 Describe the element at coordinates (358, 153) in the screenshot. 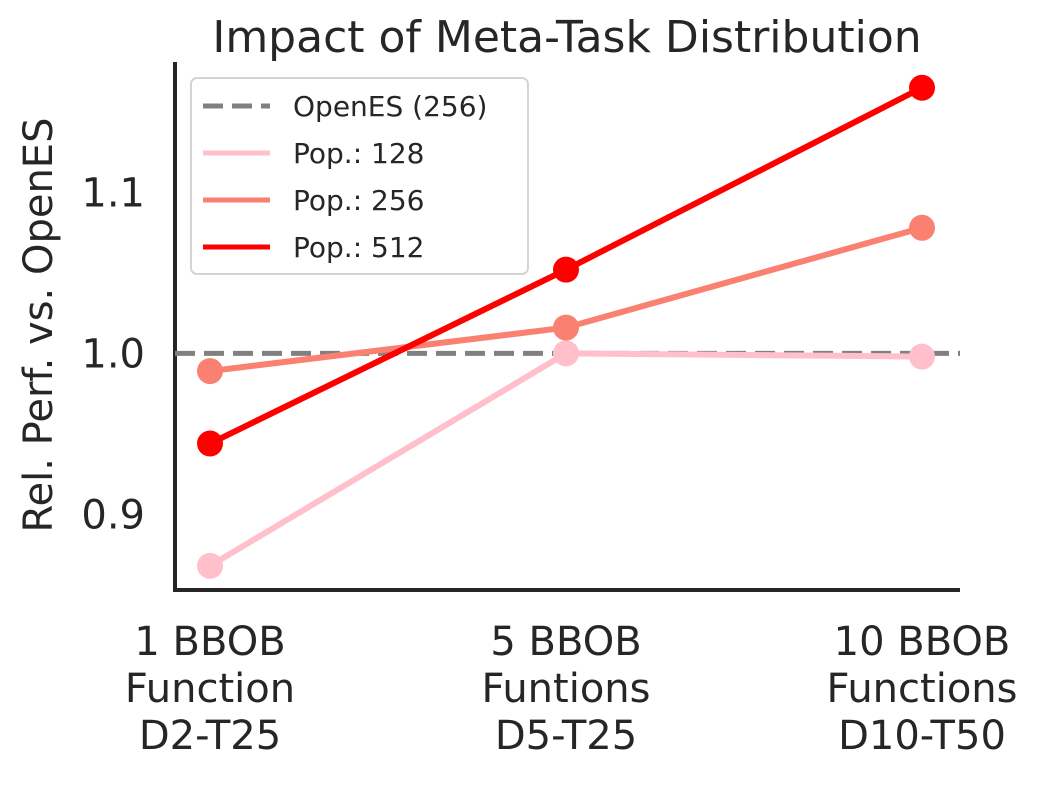

I see `legend-label: Pop.: 128` at that location.